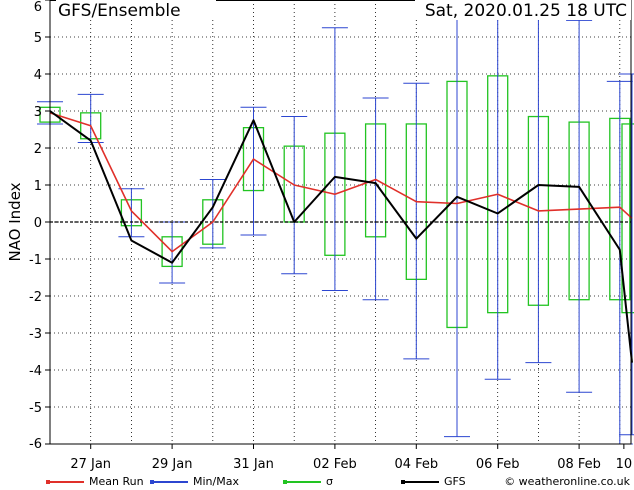 The height and width of the screenshot is (490, 634). What do you see at coordinates (38, 112) in the screenshot?
I see `y-tick-label: 3` at bounding box center [38, 112].